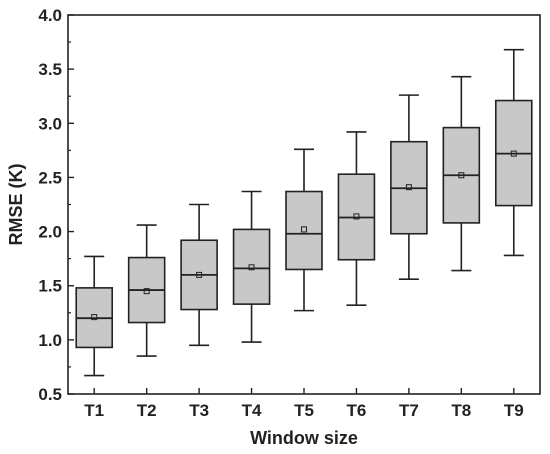 The width and height of the screenshot is (550, 454). I want to click on y-tick-label: 1.5, so click(50, 286).